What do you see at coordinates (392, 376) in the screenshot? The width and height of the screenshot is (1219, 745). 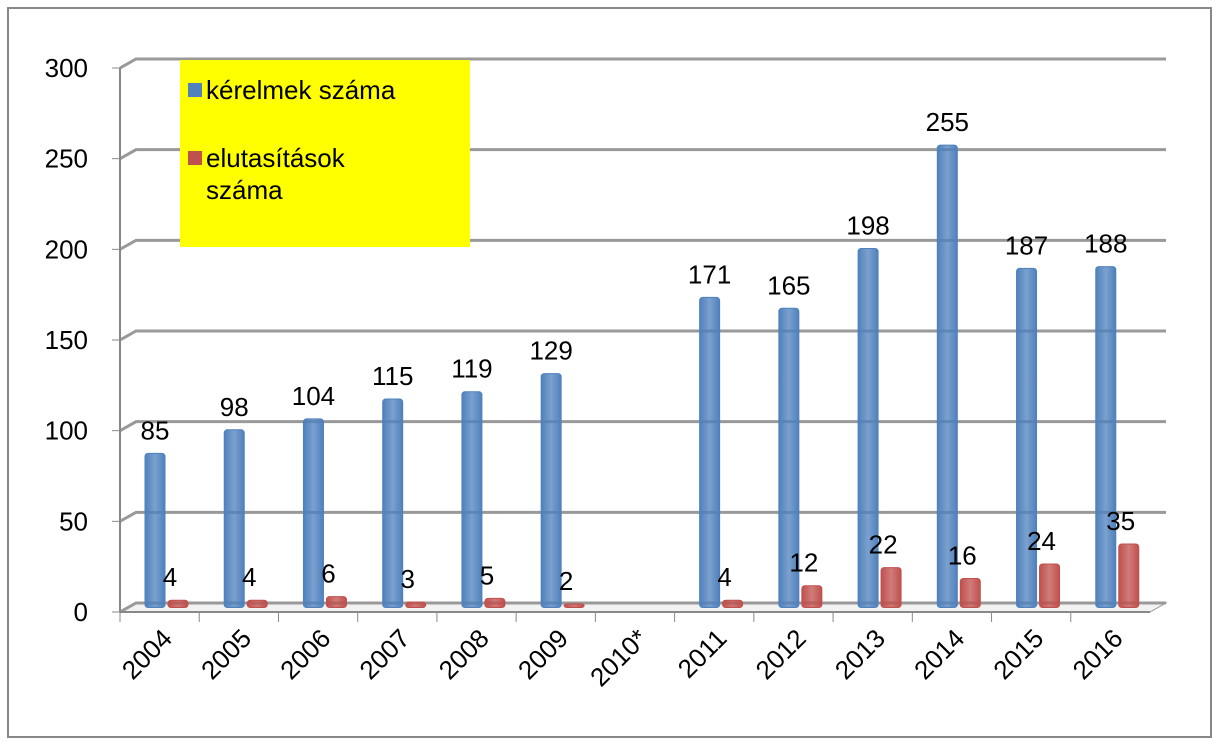 I see `data-label: 115` at bounding box center [392, 376].